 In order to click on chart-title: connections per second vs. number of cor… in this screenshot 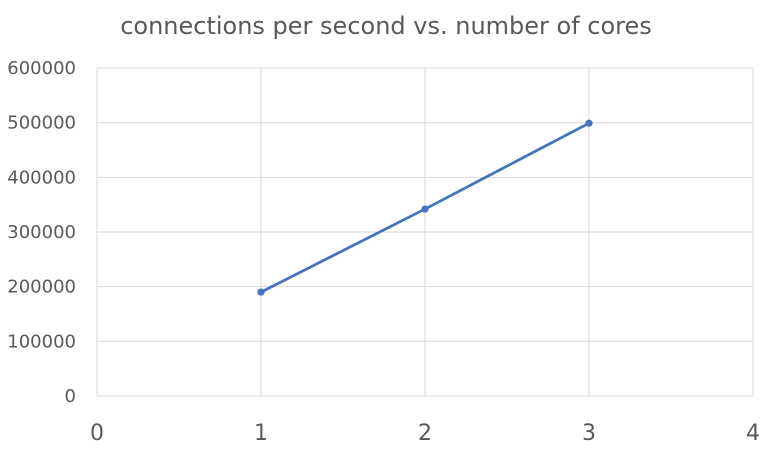, I will do `click(386, 26)`.